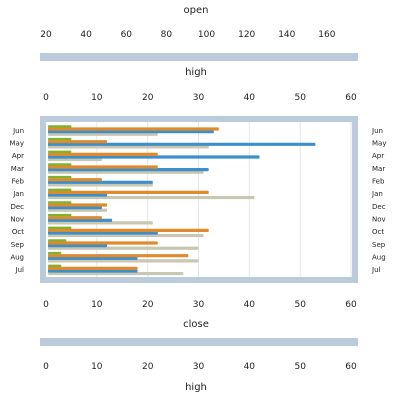 Image resolution: width=400 pixels, height=400 pixels. Describe the element at coordinates (20, 270) in the screenshot. I see `category-label: Jul` at that location.